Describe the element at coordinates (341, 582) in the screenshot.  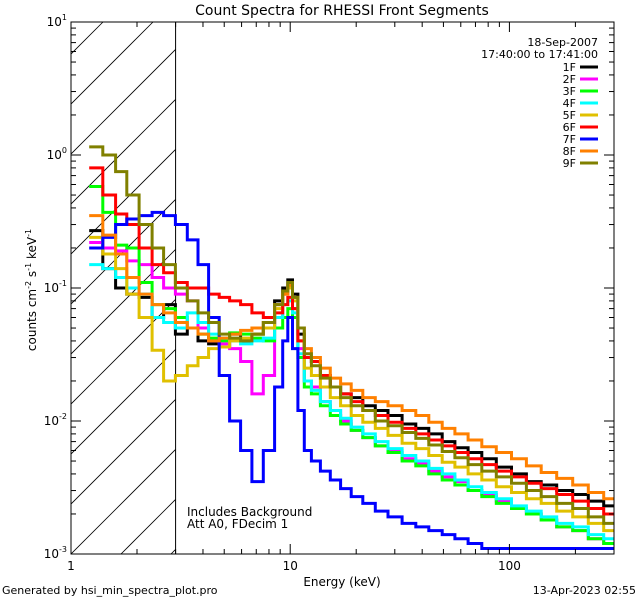
I see `x-axis-label: Energy (keV)` at that location.